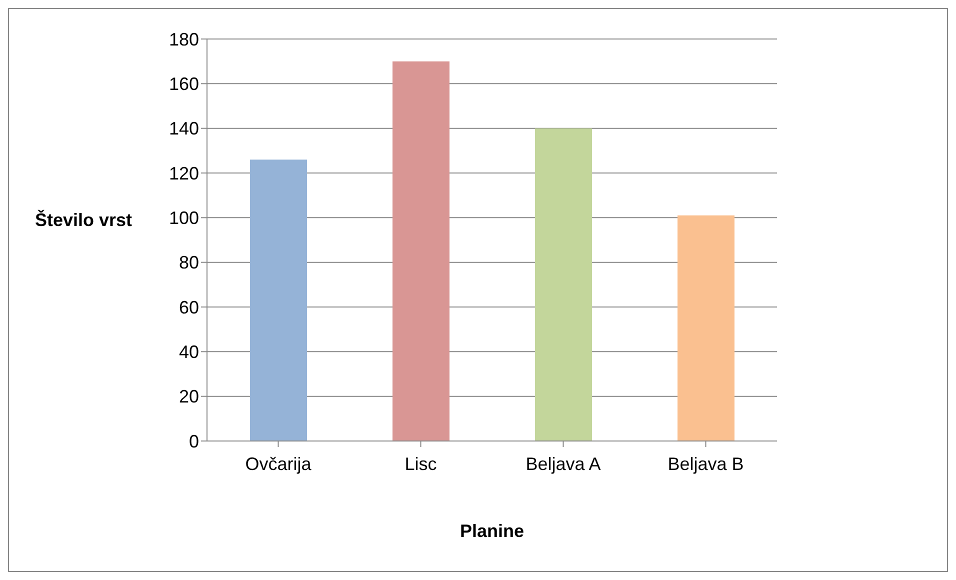 The width and height of the screenshot is (956, 580). I want to click on y-tick-label: 60, so click(188, 307).